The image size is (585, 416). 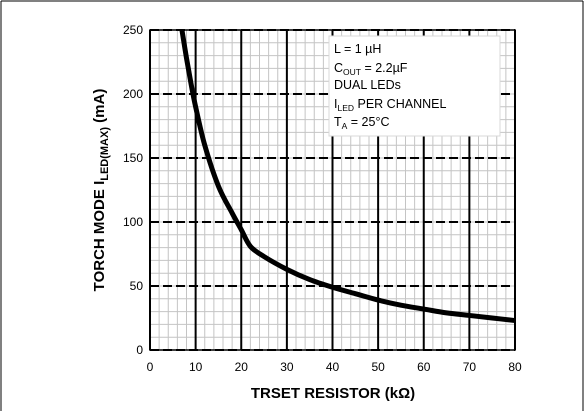 What do you see at coordinates (371, 69) in the screenshot?
I see `annotation-line-2: COUT = 2.2µF` at bounding box center [371, 69].